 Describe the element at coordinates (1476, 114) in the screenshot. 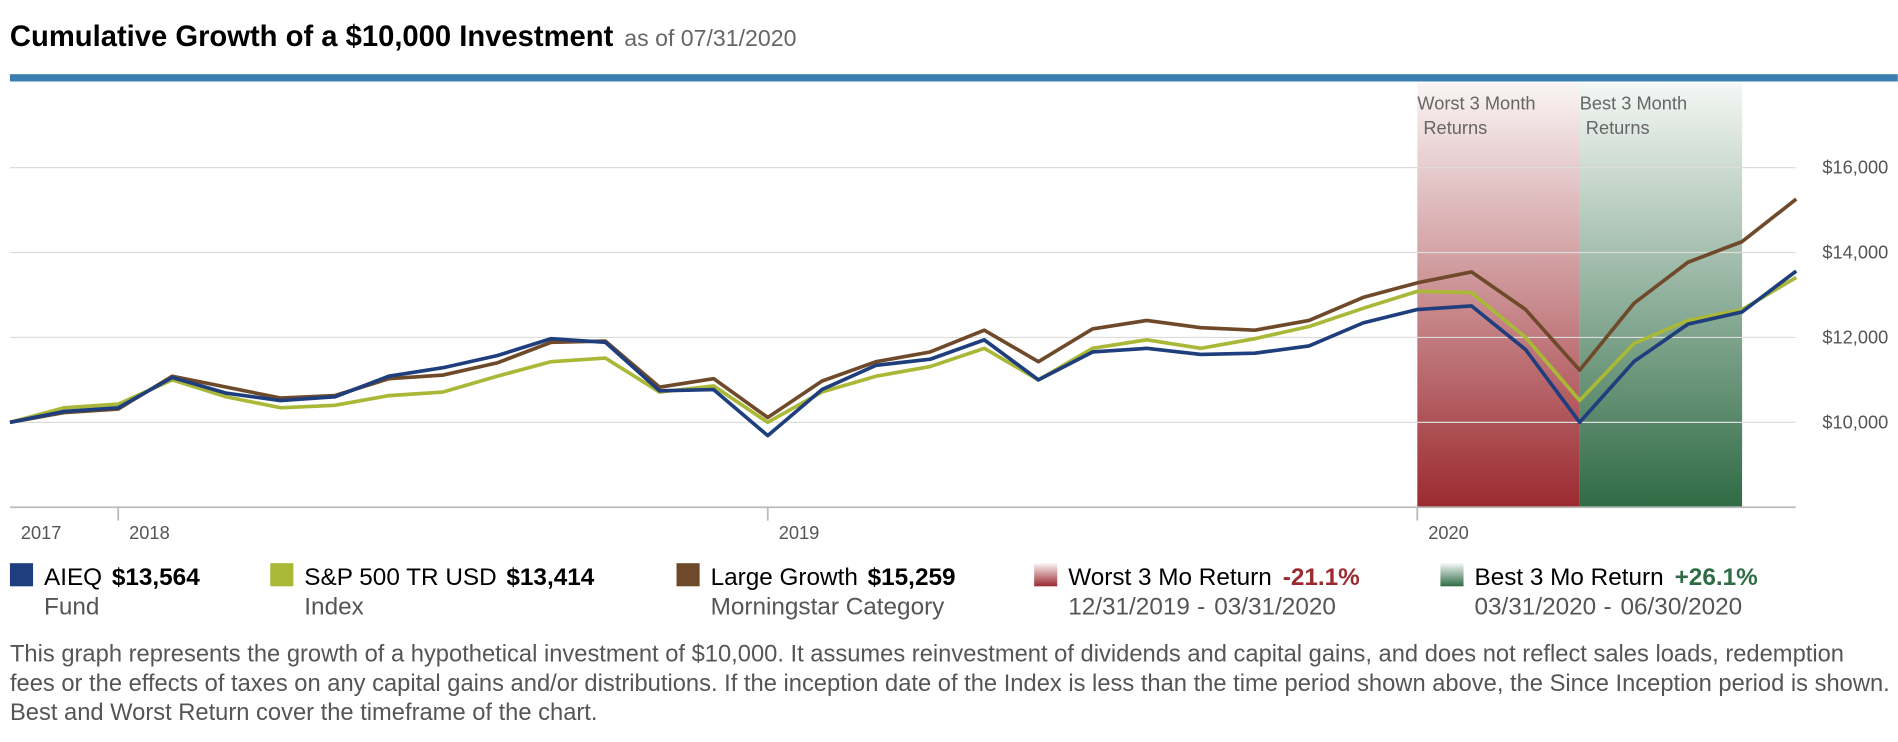

I see `period-title: Worst 3 Month Returns` at that location.